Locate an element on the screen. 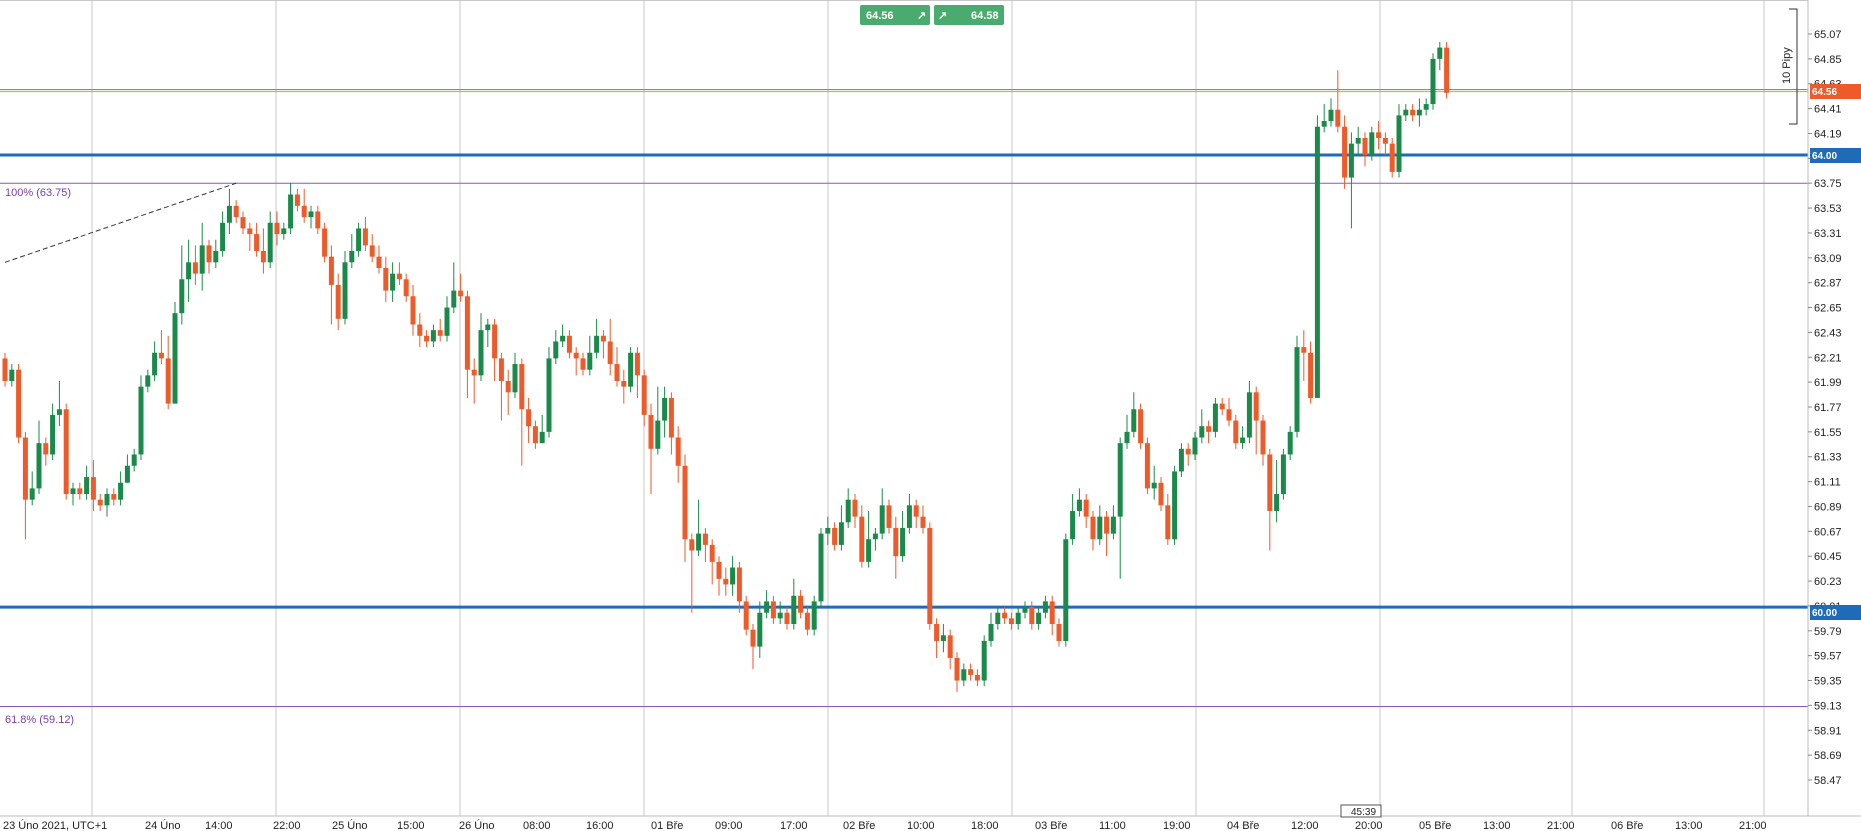  x-tick-label: 11:00 is located at coordinates (1112, 825).